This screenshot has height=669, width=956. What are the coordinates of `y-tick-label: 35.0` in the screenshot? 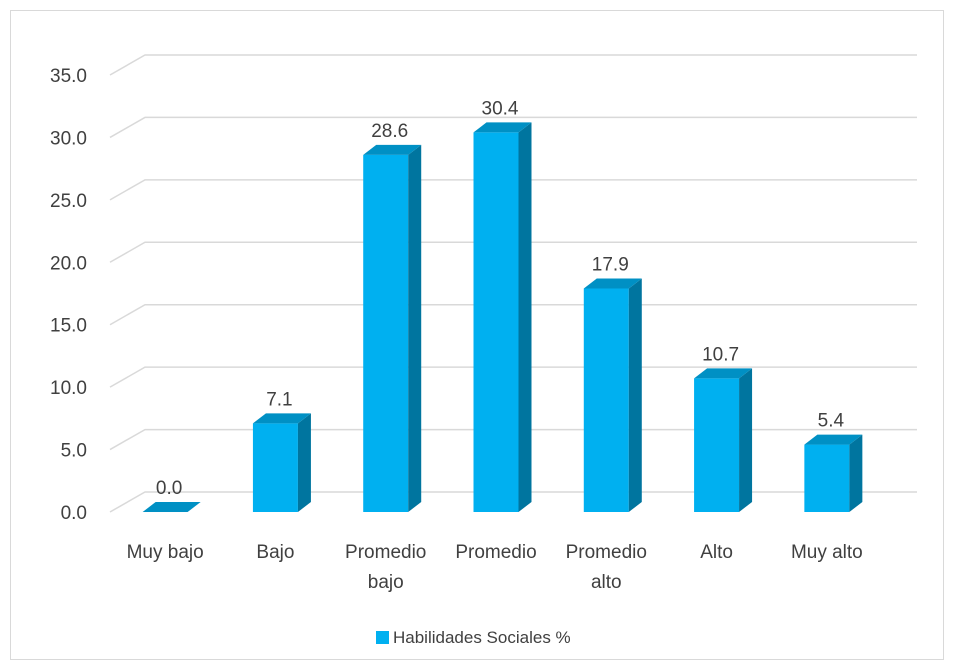 It's located at (68, 76).